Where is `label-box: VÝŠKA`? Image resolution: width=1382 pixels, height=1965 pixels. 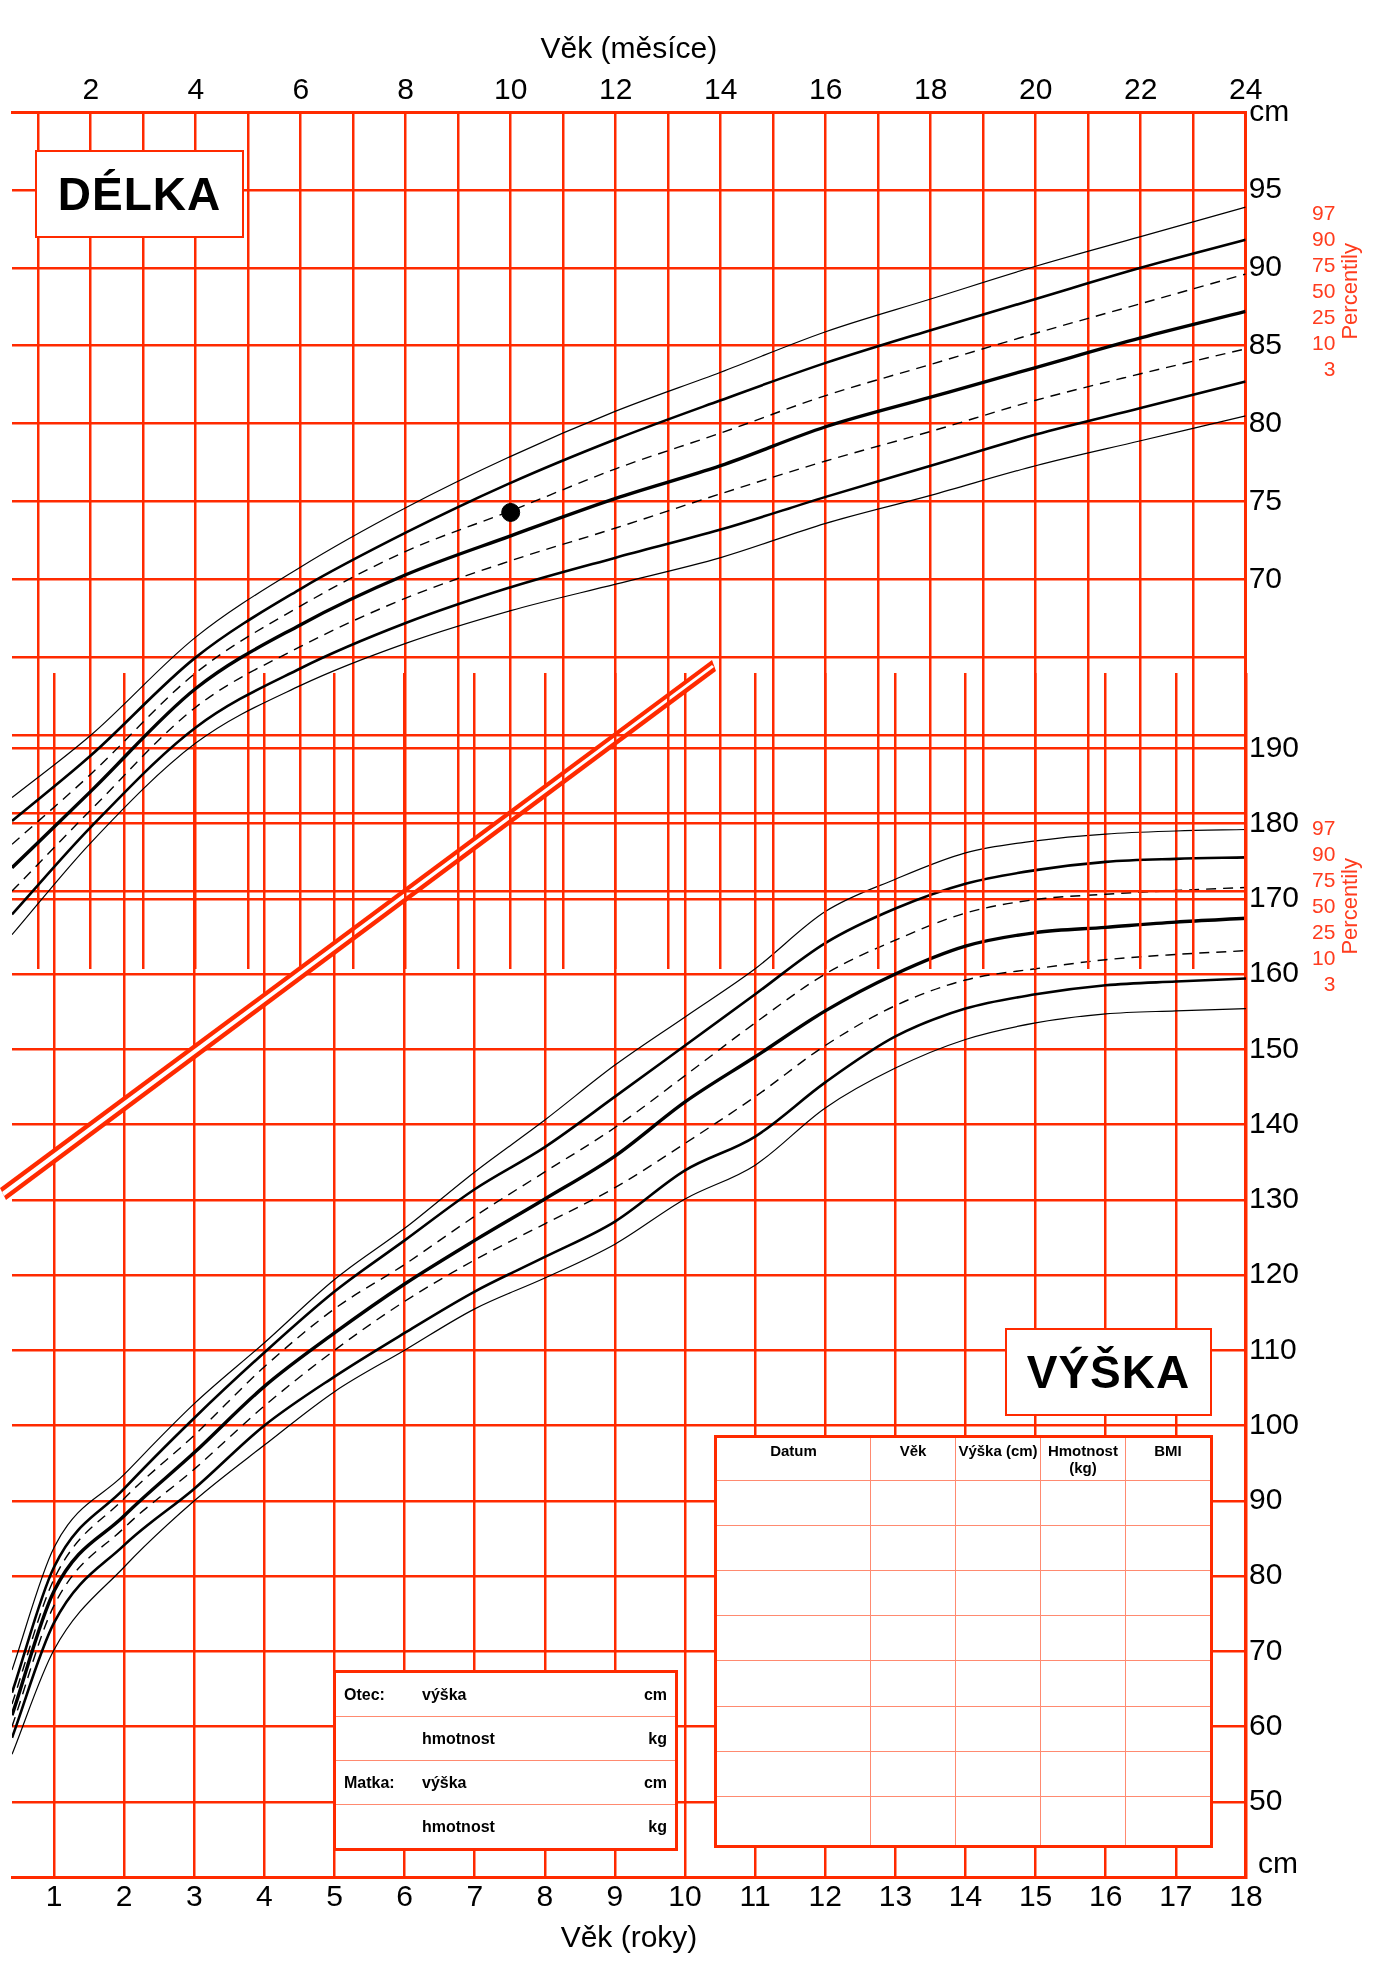
label-box: VÝŠKA is located at coordinates (1108, 1372).